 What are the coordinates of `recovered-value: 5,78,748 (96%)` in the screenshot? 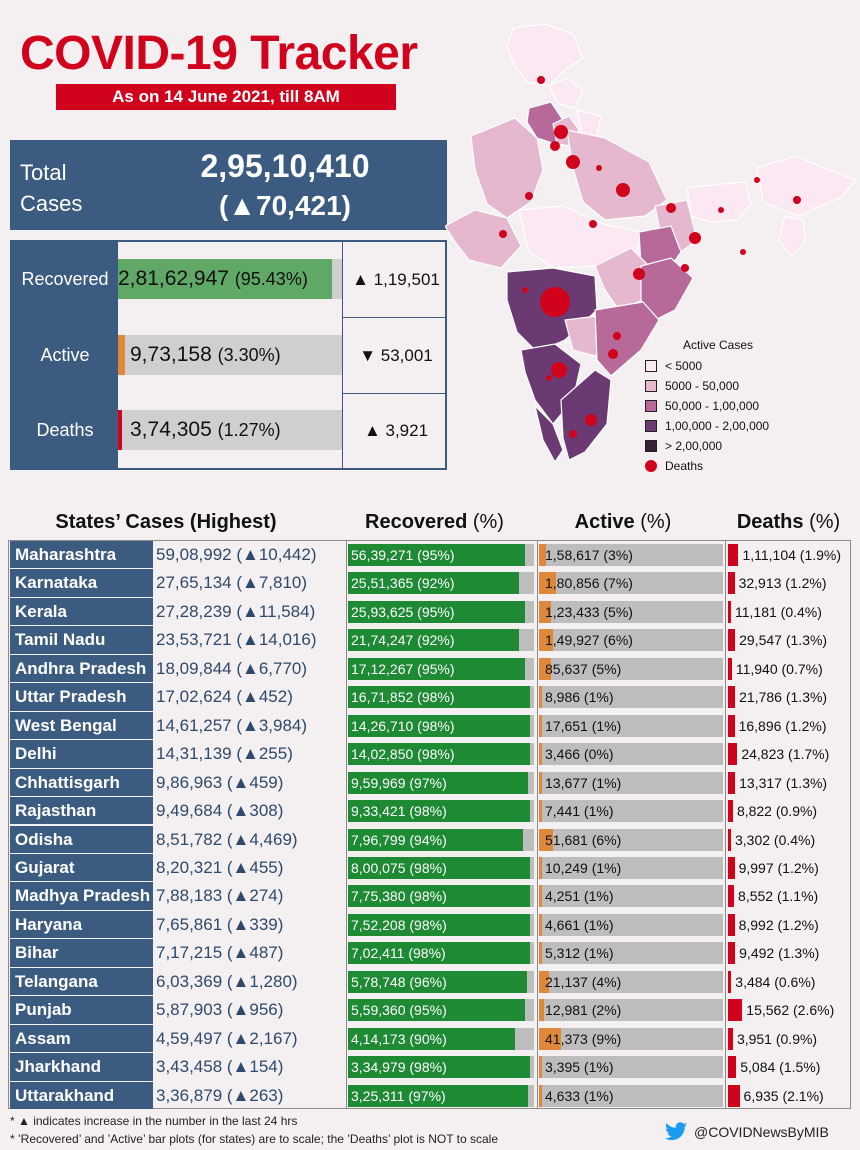 It's located at (399, 981).